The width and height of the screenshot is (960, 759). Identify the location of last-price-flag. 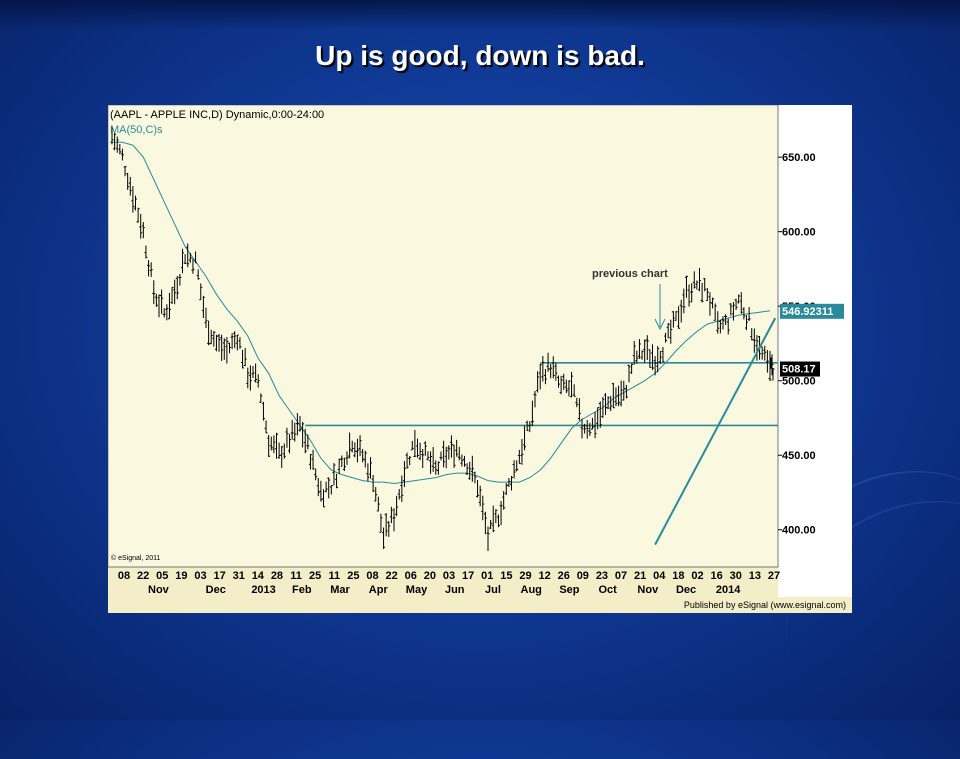
(800, 369).